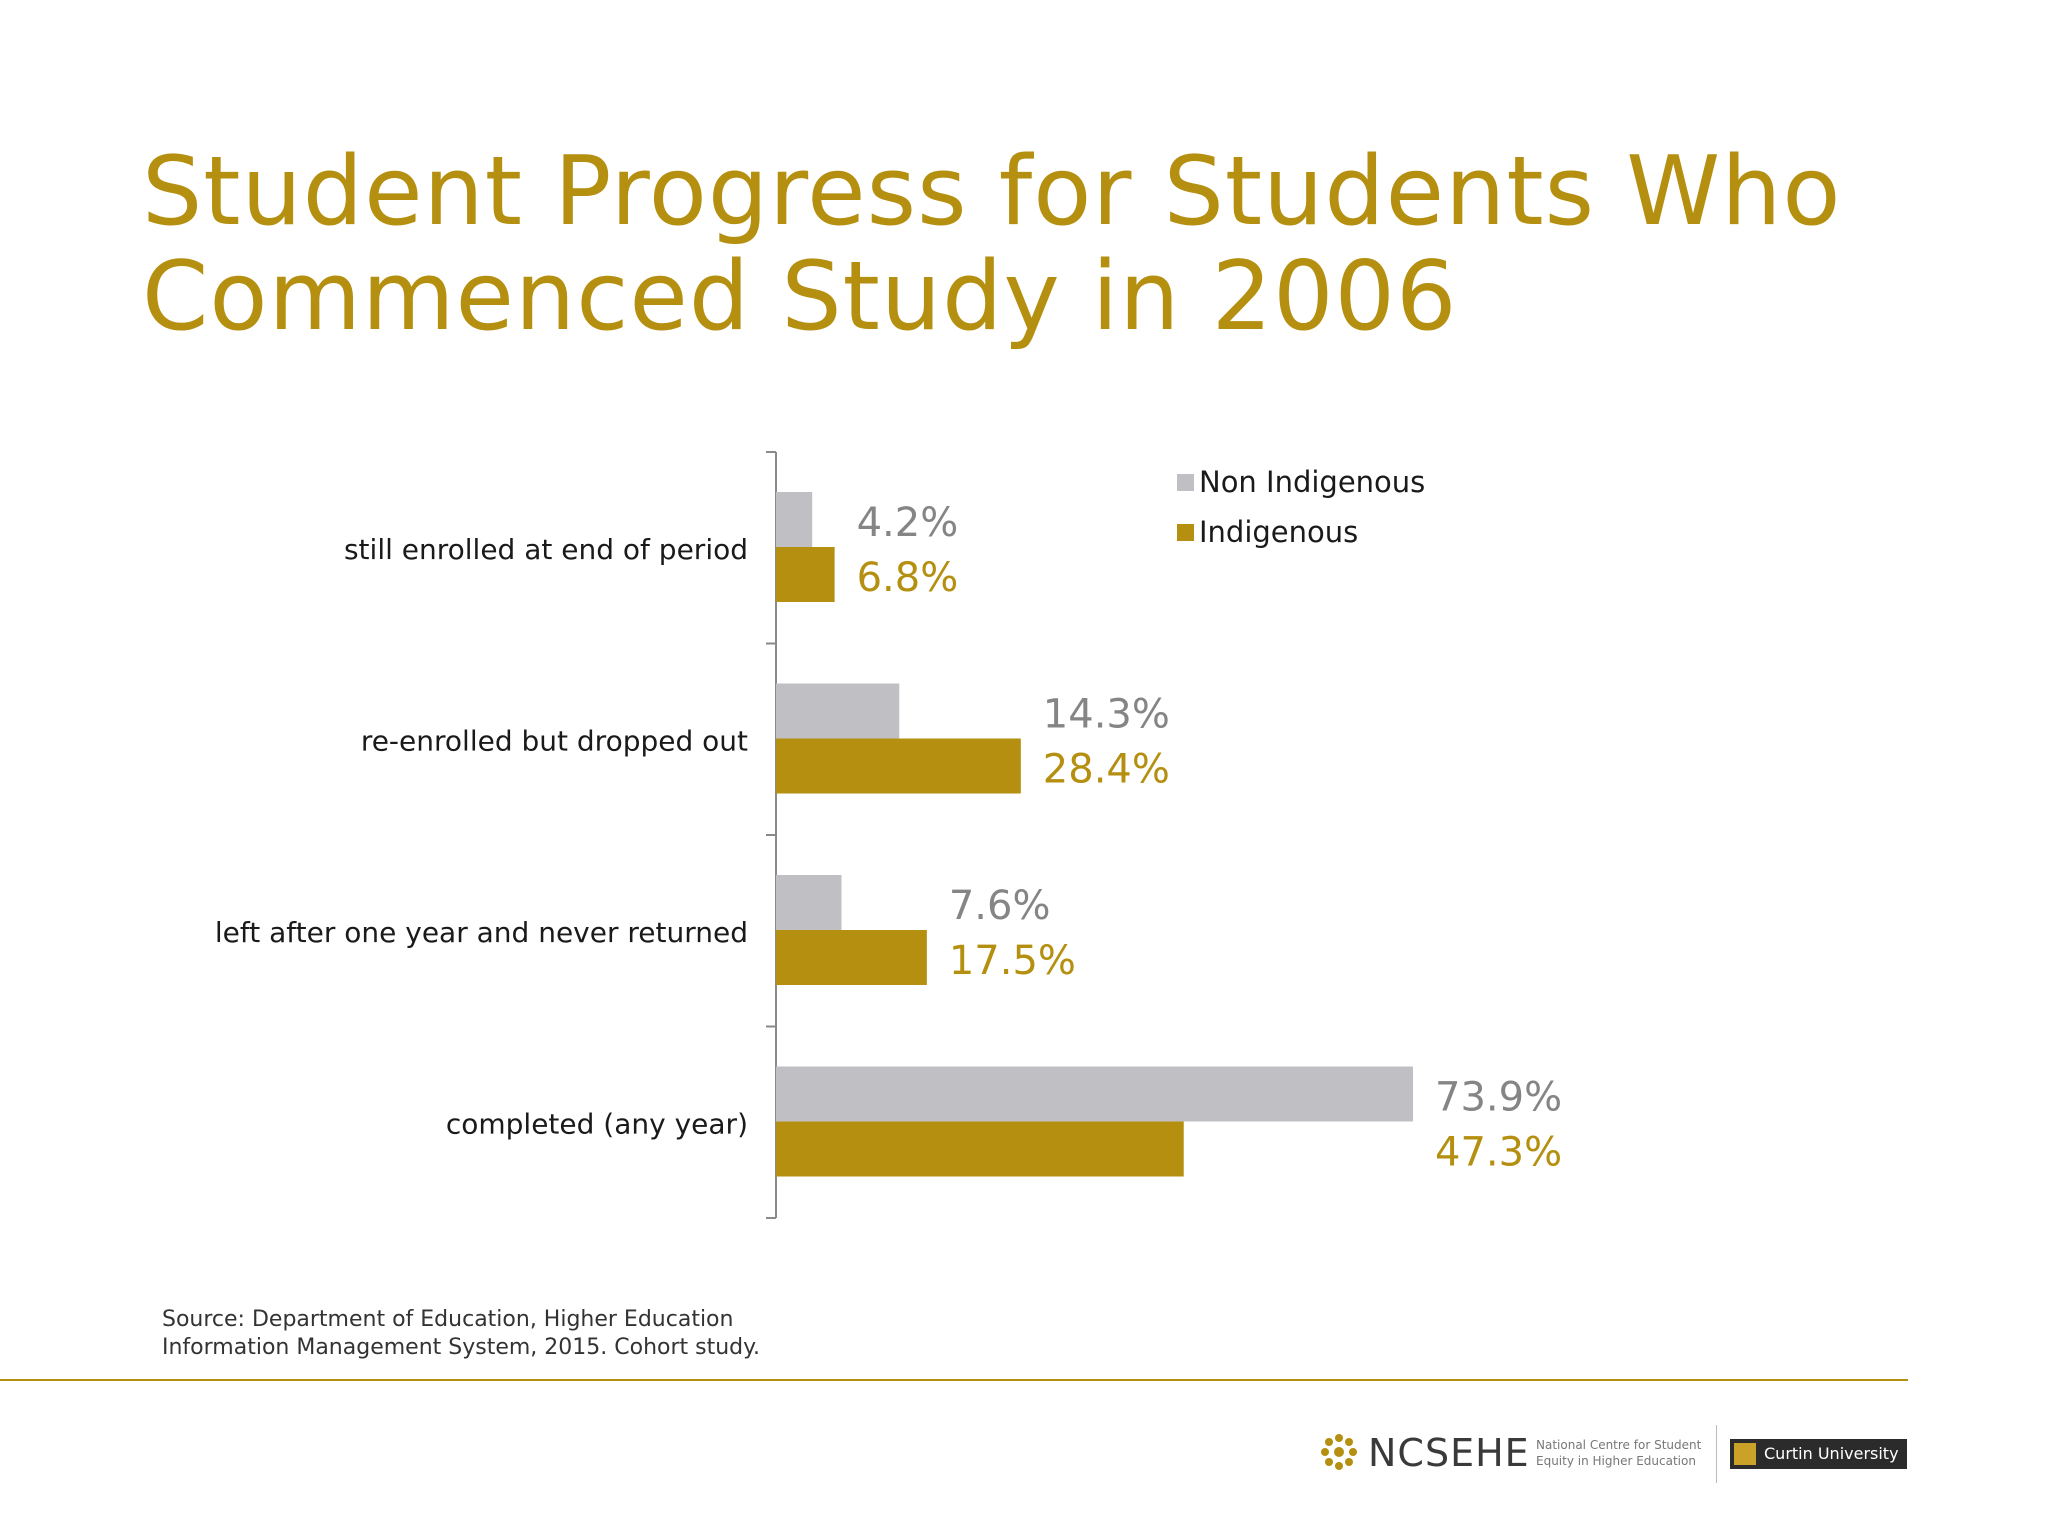  I want to click on data-label-non-indigenous: 4.2%, so click(908, 523).